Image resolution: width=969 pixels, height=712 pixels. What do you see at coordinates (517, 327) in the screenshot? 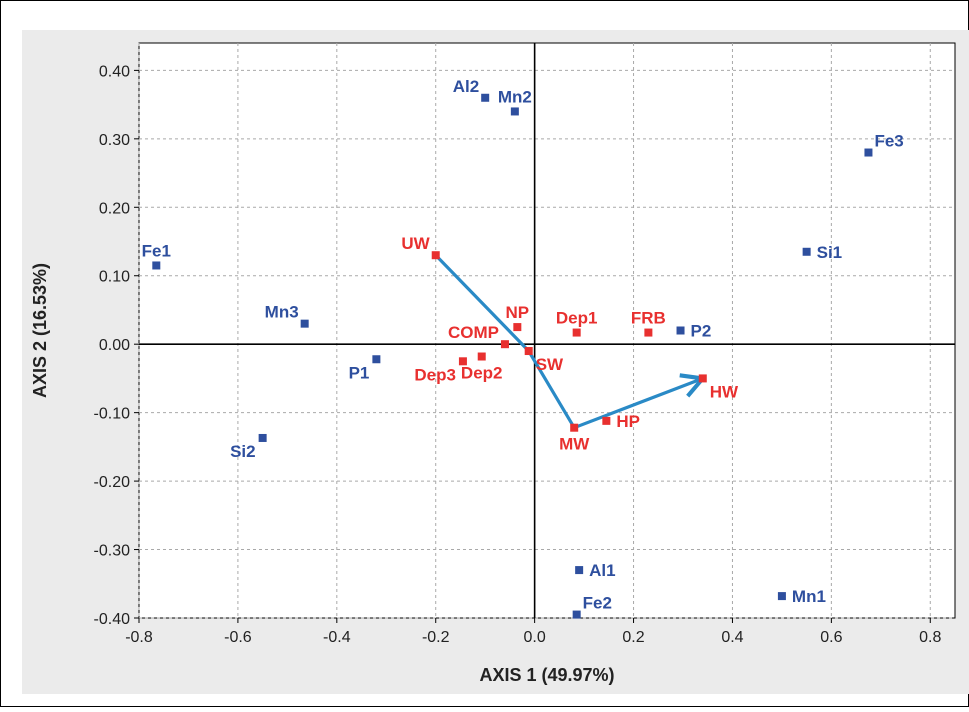
I see `point-marker-np` at bounding box center [517, 327].